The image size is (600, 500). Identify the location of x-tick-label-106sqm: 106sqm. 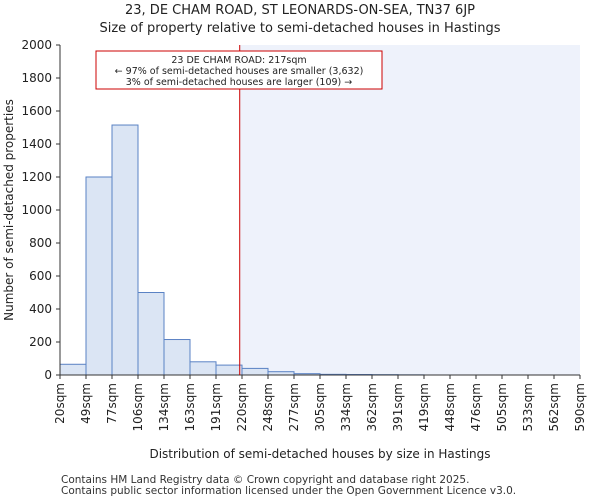
(138, 407).